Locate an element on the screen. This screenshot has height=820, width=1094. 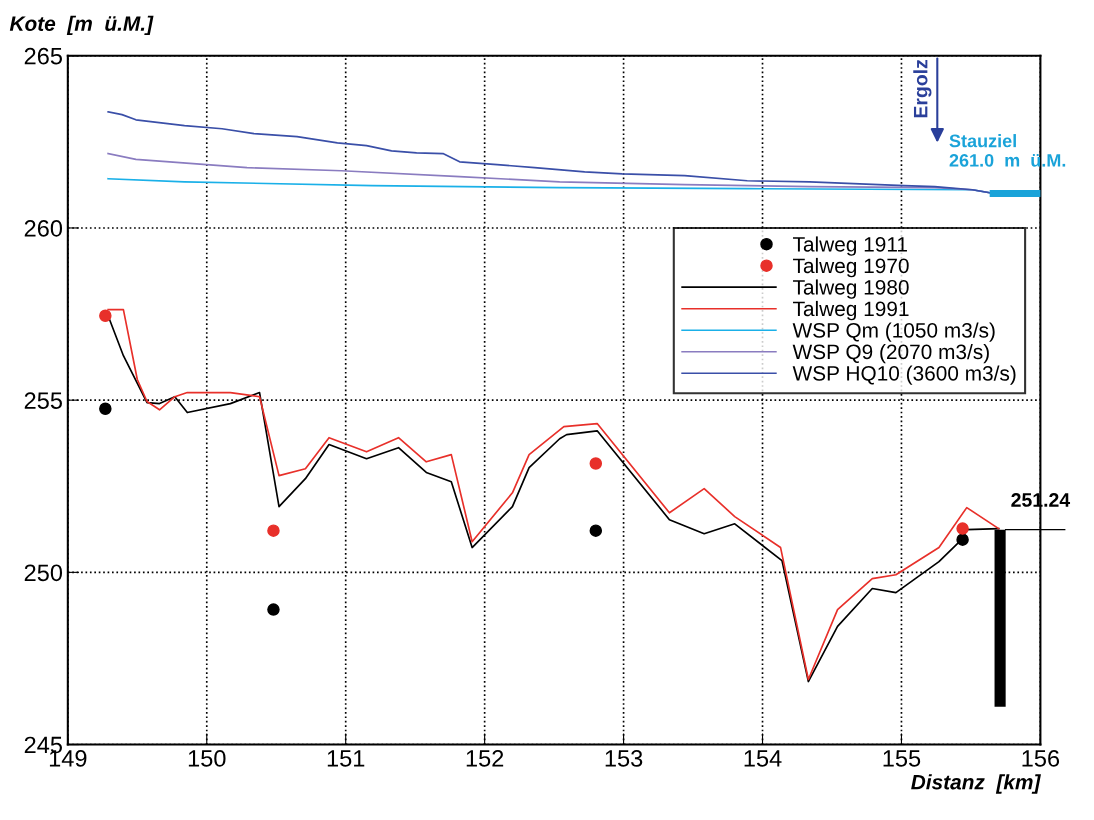
legend-label: WSP HQ10 (3600 m3/s) is located at coordinates (904, 375).